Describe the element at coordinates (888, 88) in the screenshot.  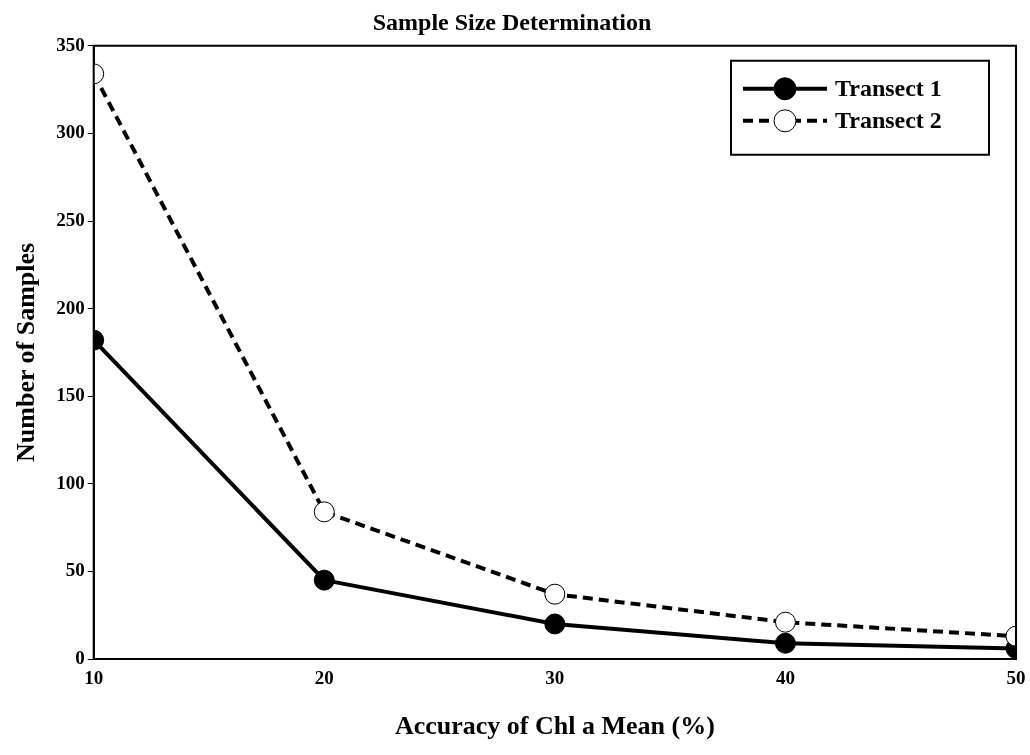
I see `legend-label: Transect 1` at that location.